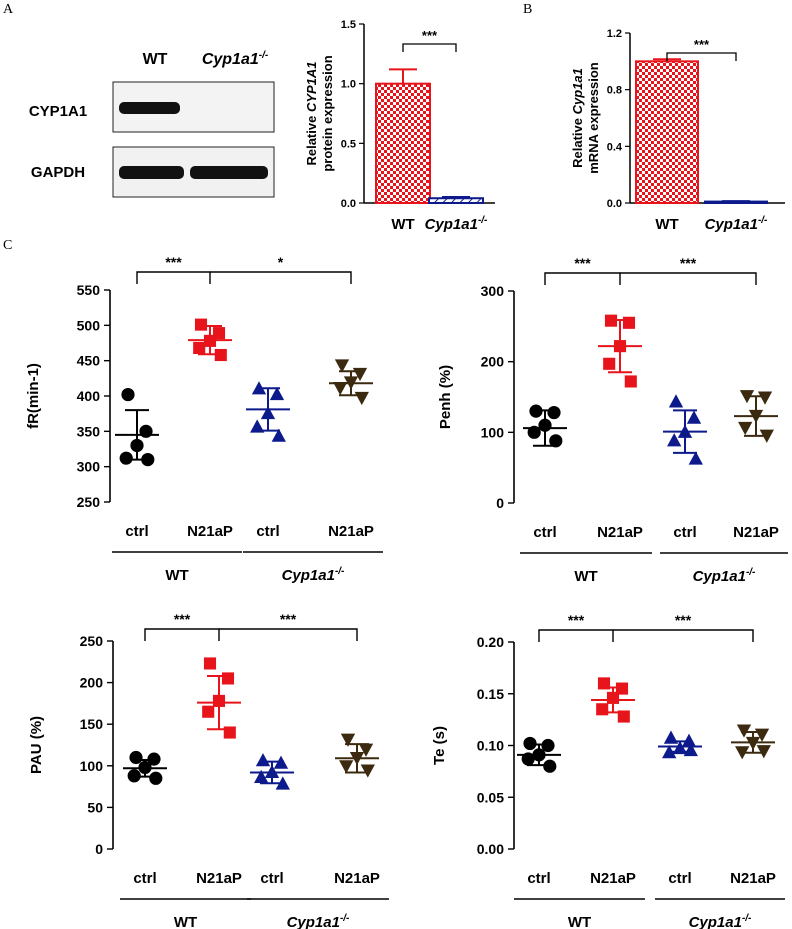 This screenshot has width=792, height=929. I want to click on blot-ko-label: Cyp1a1-/-, so click(235, 59).